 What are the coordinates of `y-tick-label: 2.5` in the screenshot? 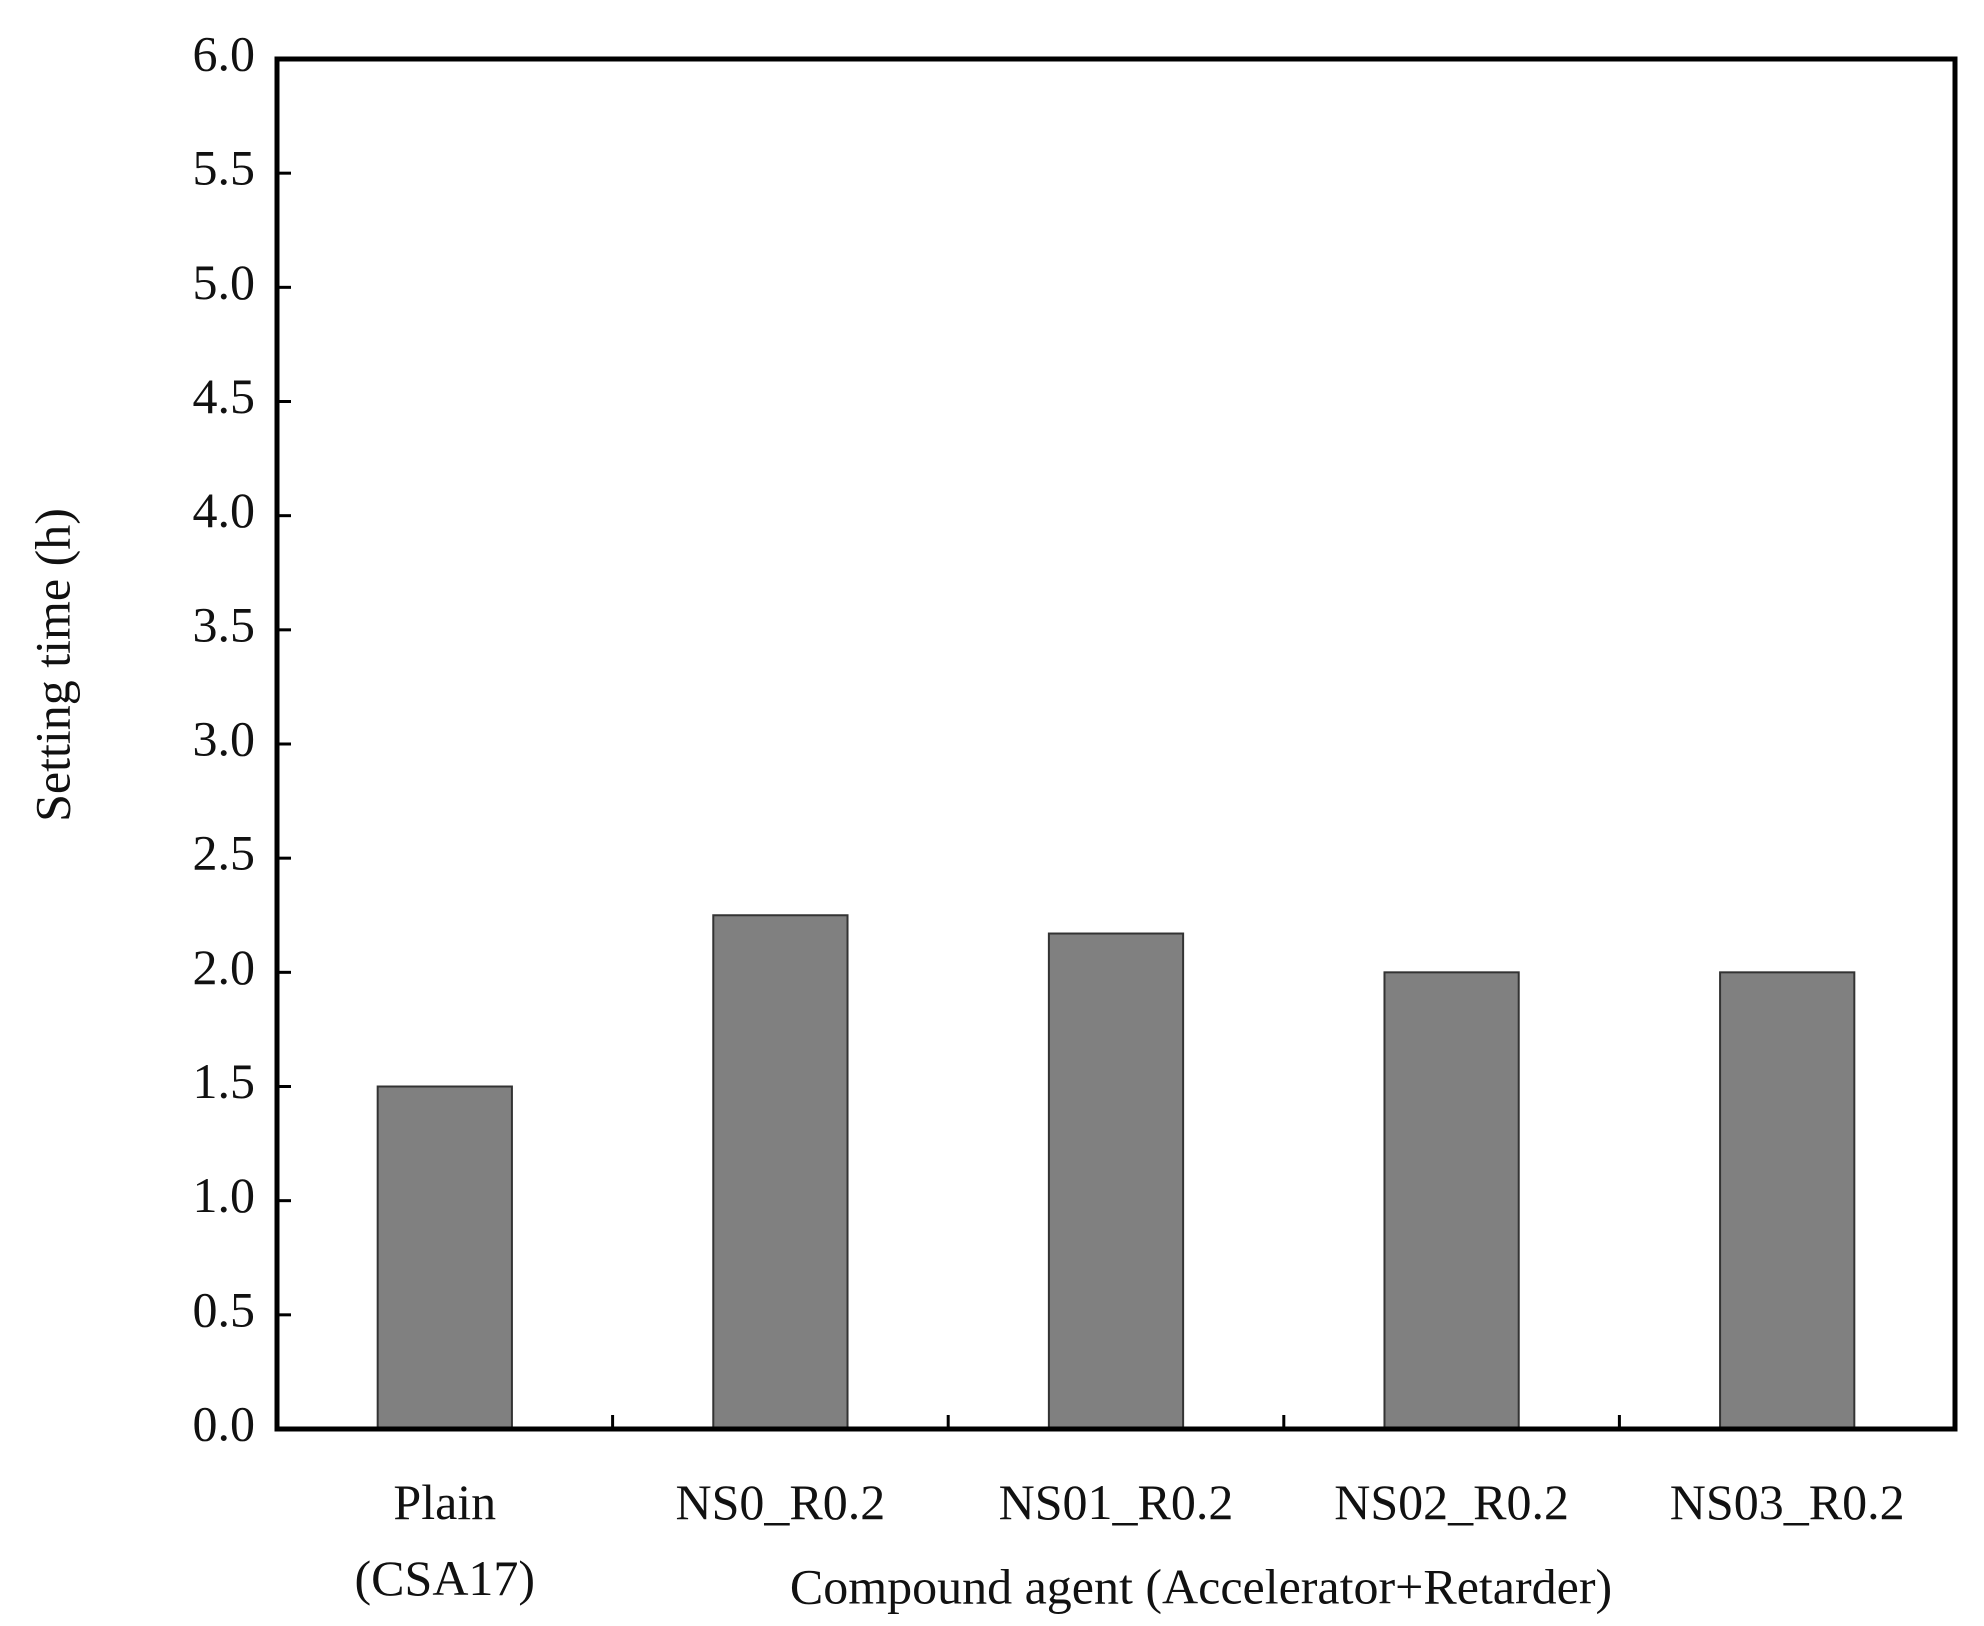 It's located at (224, 853).